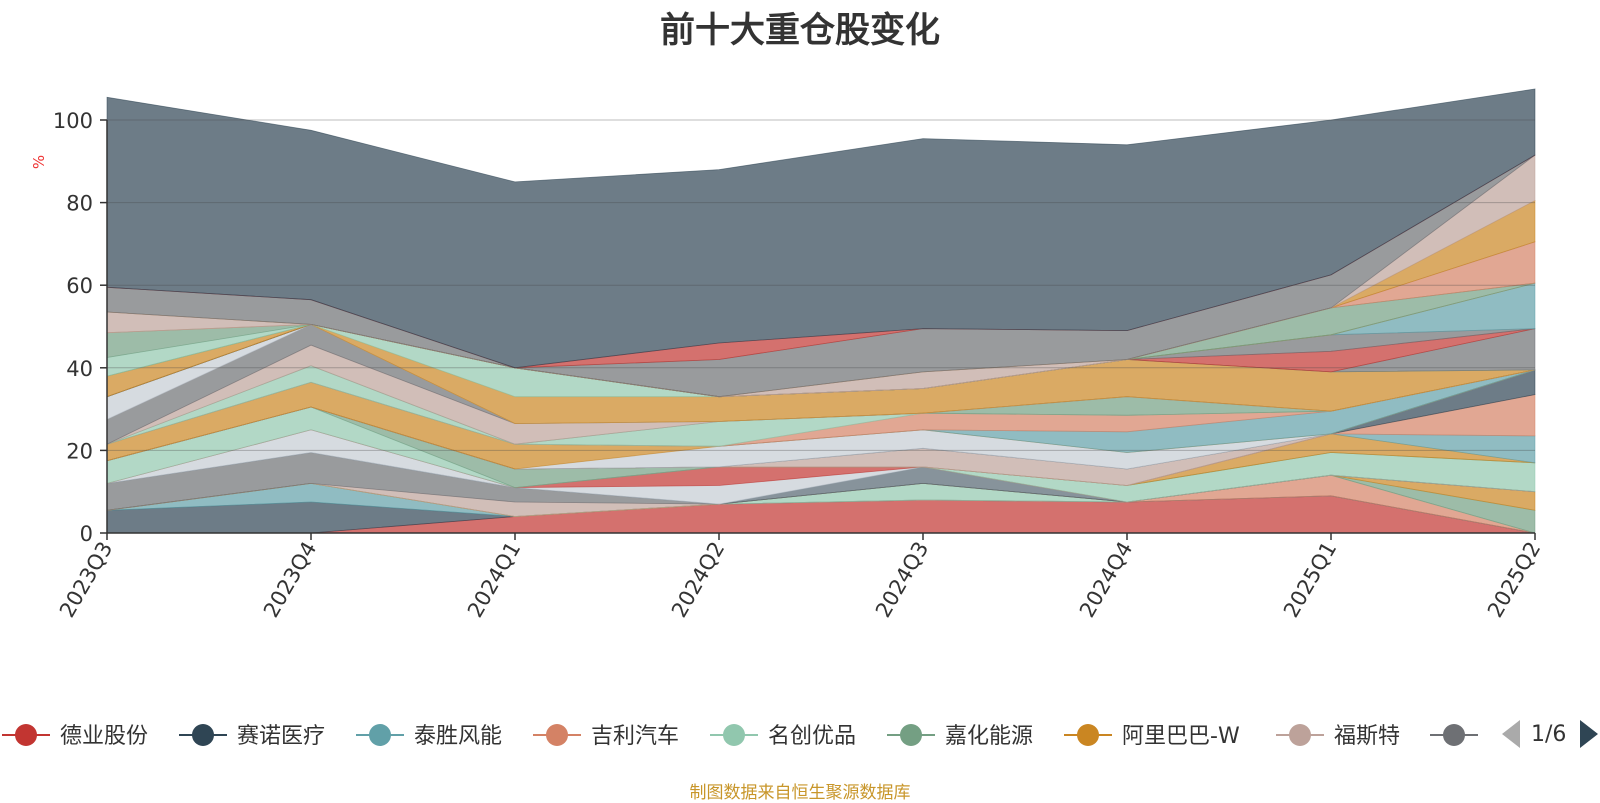 The width and height of the screenshot is (1600, 803). I want to click on legend-label: 福斯特, so click(1367, 736).